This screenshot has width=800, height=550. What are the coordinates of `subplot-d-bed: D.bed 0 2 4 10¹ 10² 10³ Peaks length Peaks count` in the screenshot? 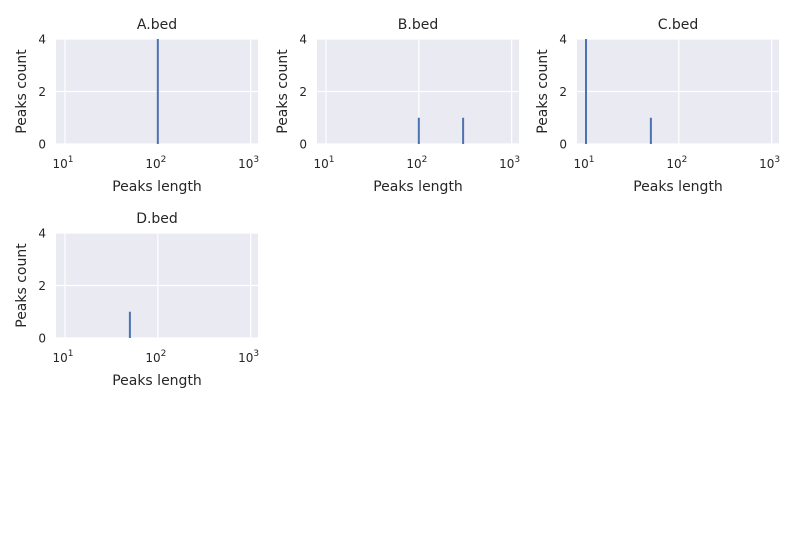 It's located at (136, 300).